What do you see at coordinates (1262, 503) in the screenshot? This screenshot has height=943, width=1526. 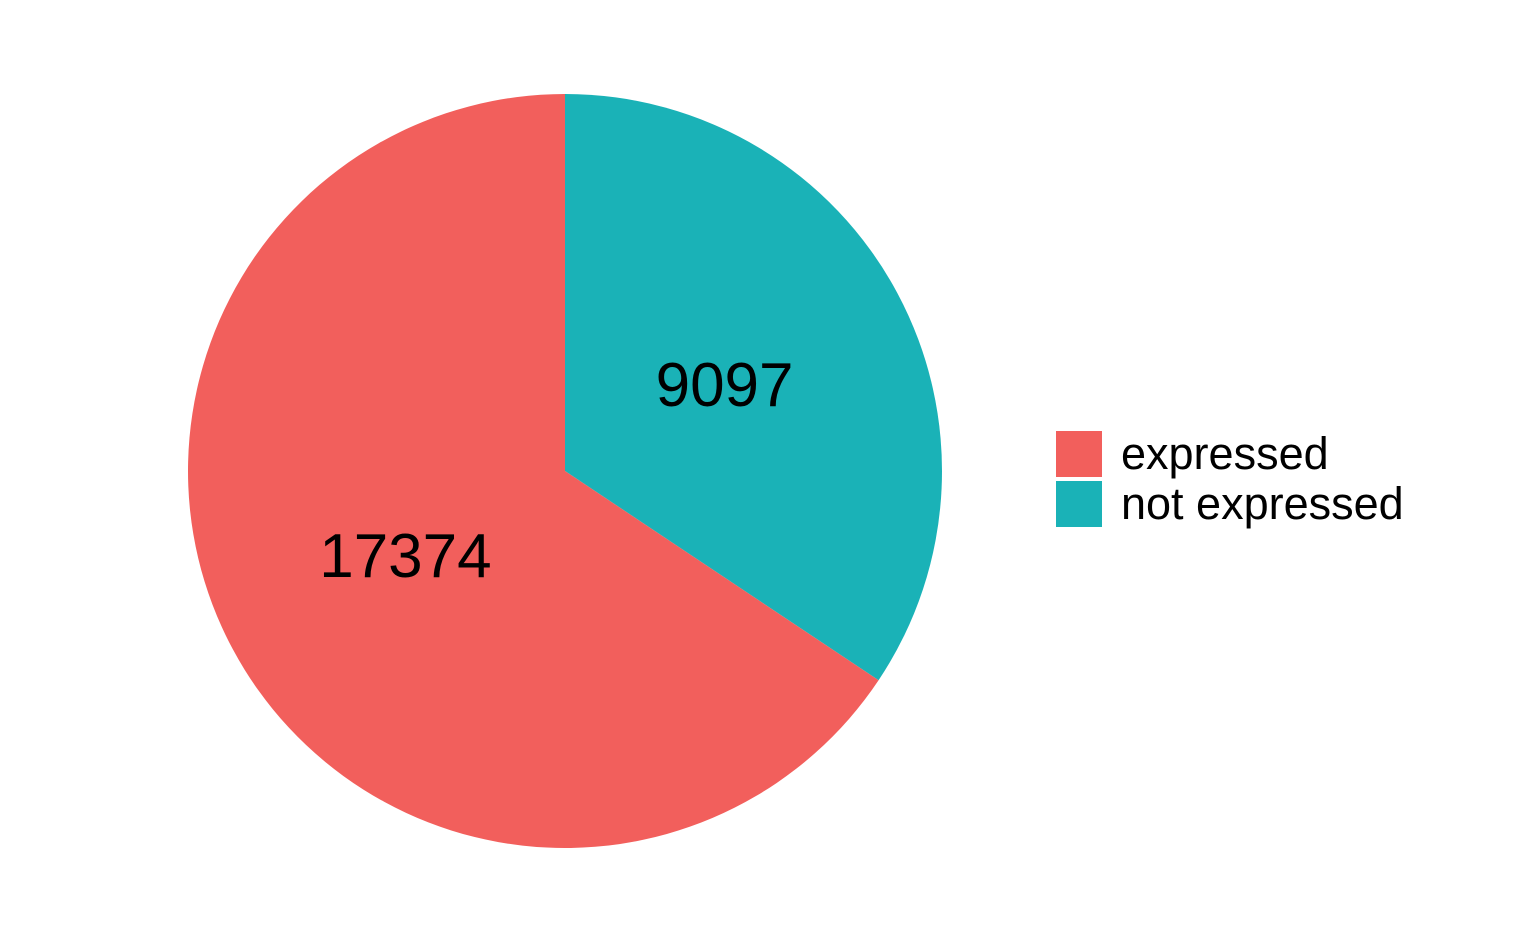 I see `legend-label-not-expressed: not expressed` at bounding box center [1262, 503].